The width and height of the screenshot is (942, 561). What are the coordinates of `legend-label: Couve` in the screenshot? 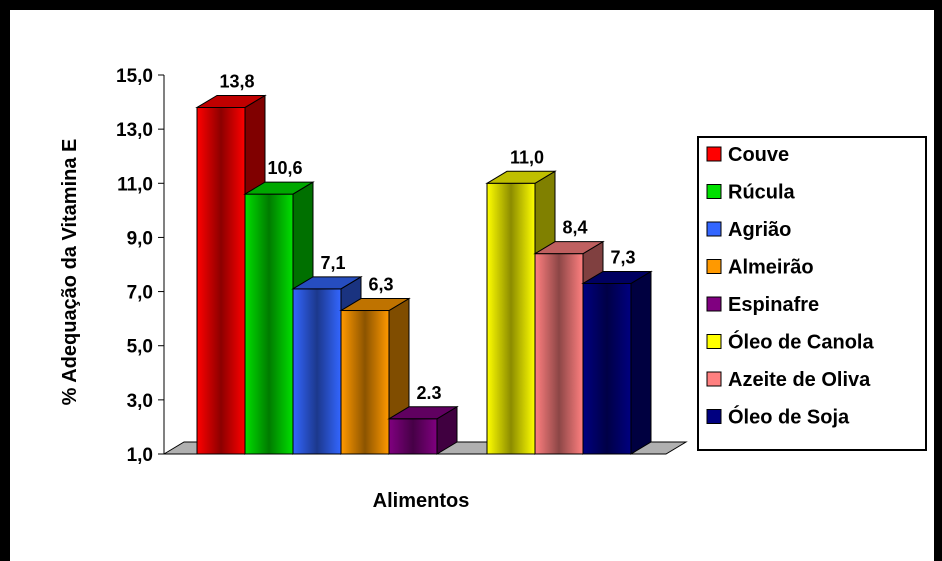 It's located at (758, 155).